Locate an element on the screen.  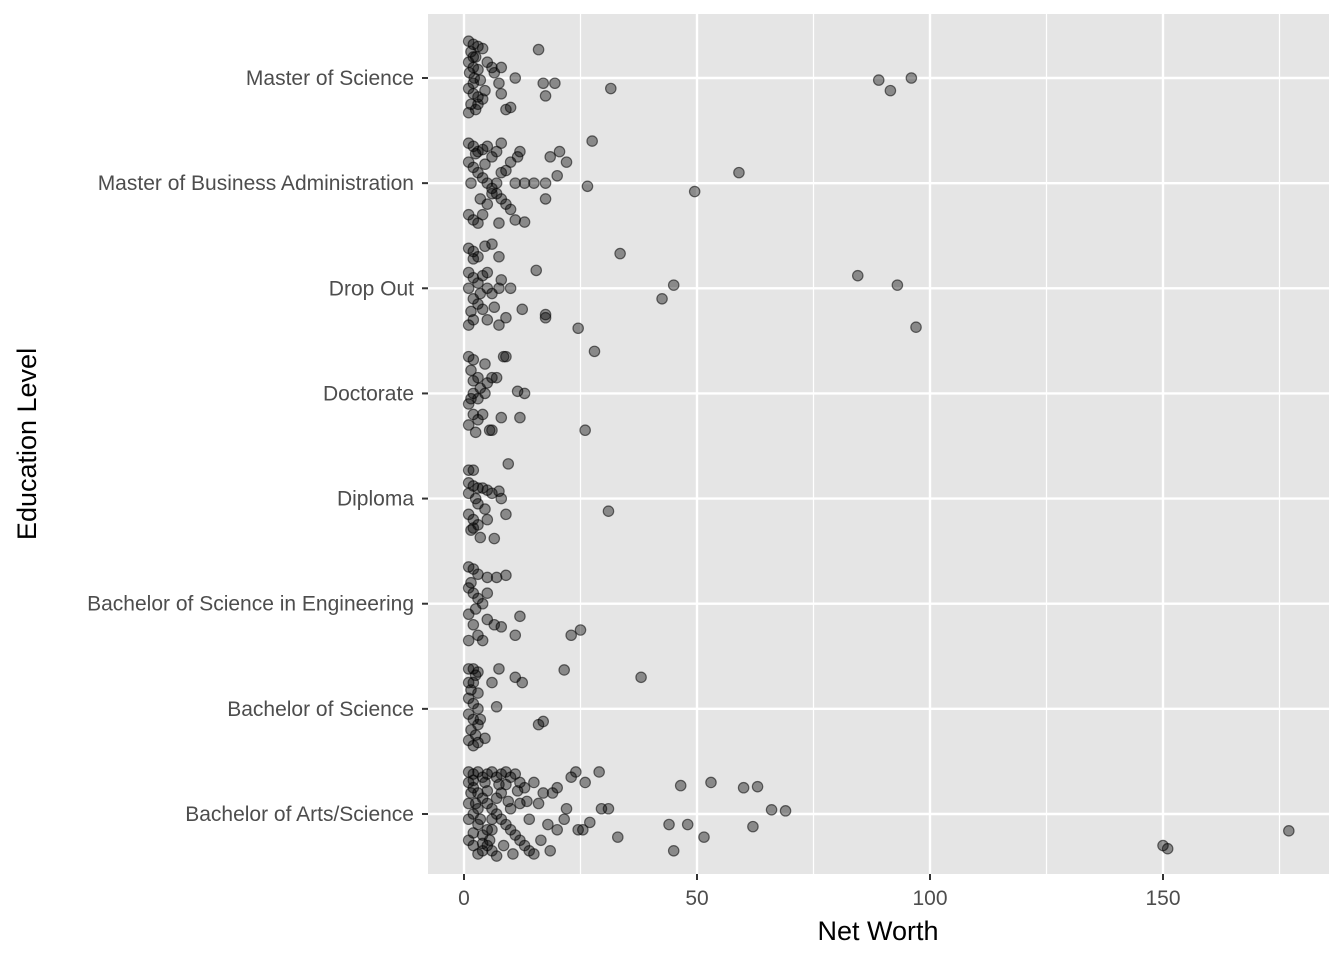
y-tick-label: Master of Business Administration is located at coordinates (256, 183).